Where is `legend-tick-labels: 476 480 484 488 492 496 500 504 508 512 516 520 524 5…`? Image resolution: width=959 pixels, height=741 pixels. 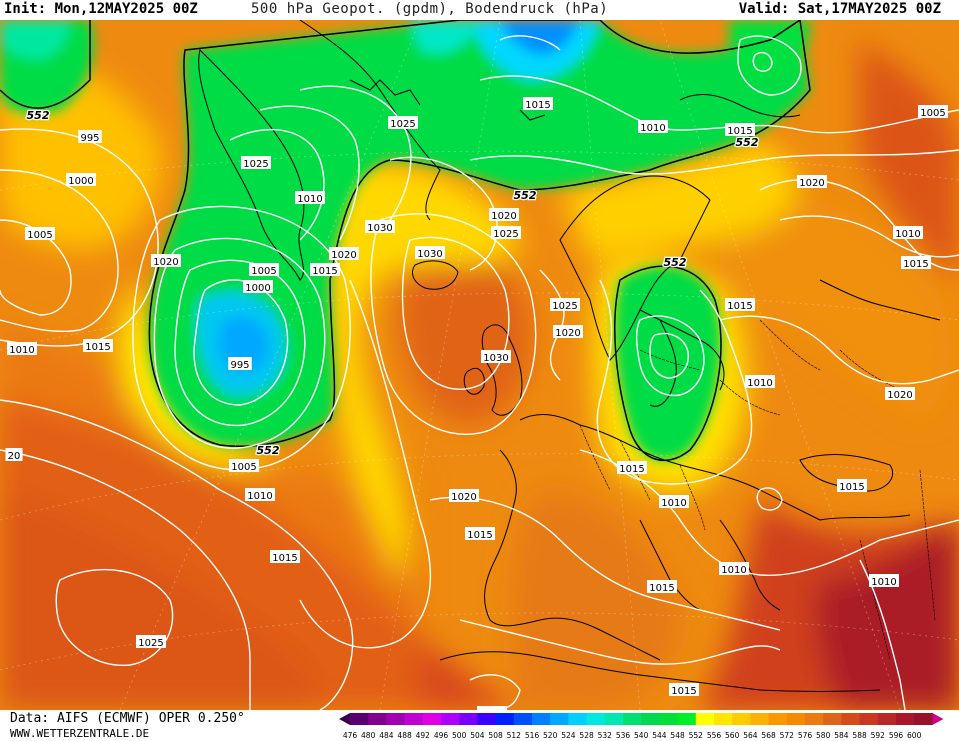 legend-tick-labels: 476 480 484 488 492 496 500 504 508 512 516 520 524 5… is located at coordinates (632, 735).